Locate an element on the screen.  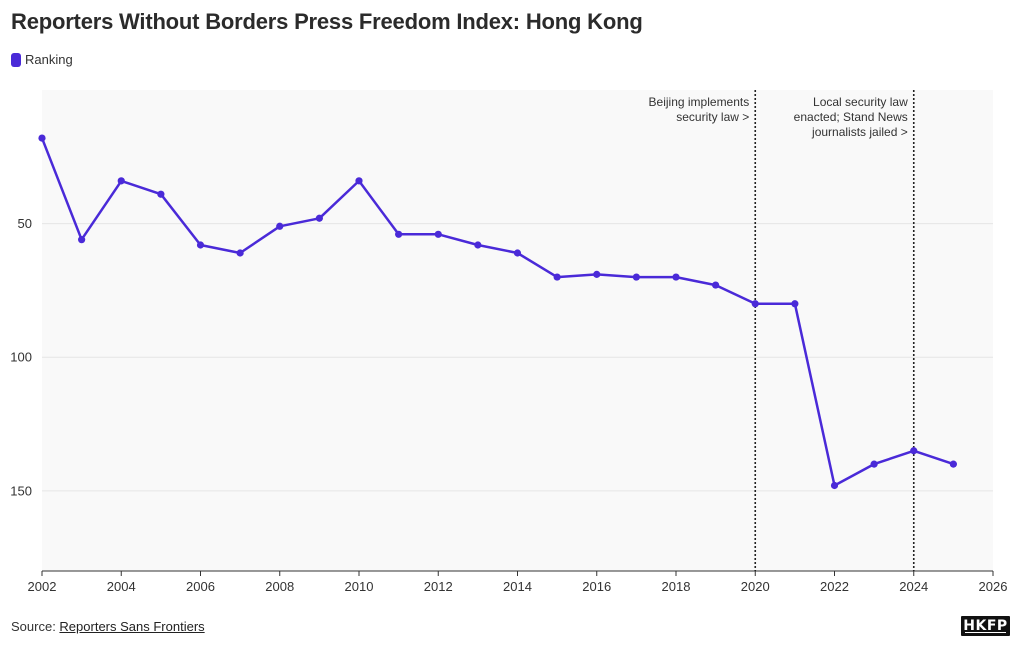
x-tick-label-2018: 2018 is located at coordinates (676, 586).